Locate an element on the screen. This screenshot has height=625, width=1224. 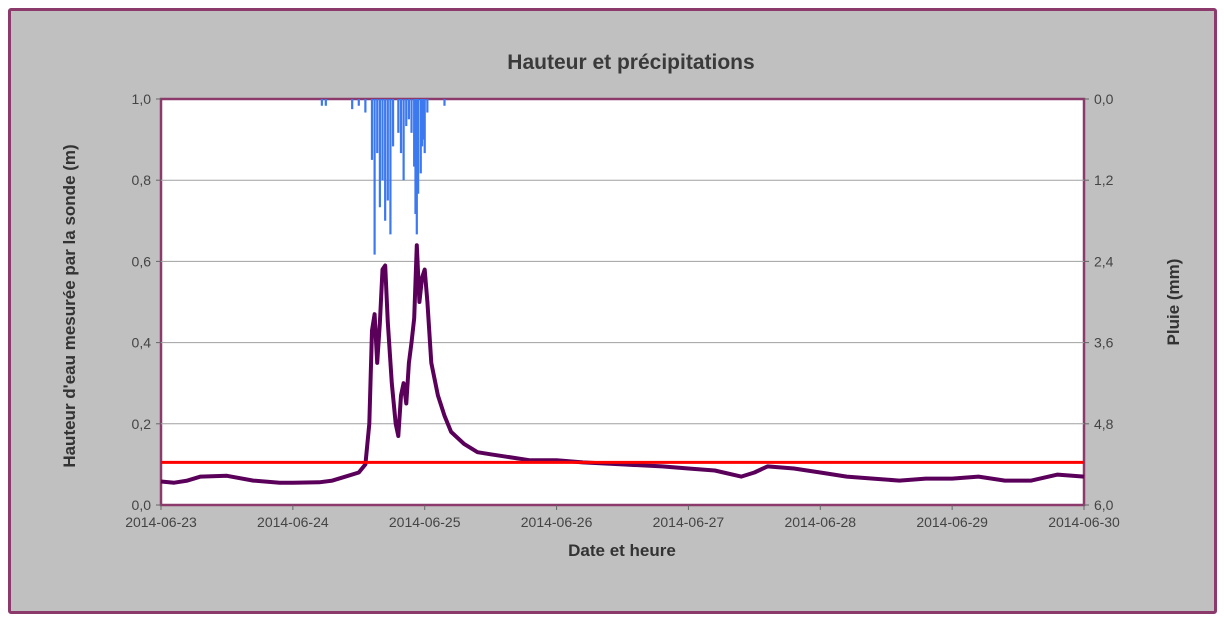
y-axis-title: Hauteur d'eau mesurée par la sonde (m) is located at coordinates (69, 305).